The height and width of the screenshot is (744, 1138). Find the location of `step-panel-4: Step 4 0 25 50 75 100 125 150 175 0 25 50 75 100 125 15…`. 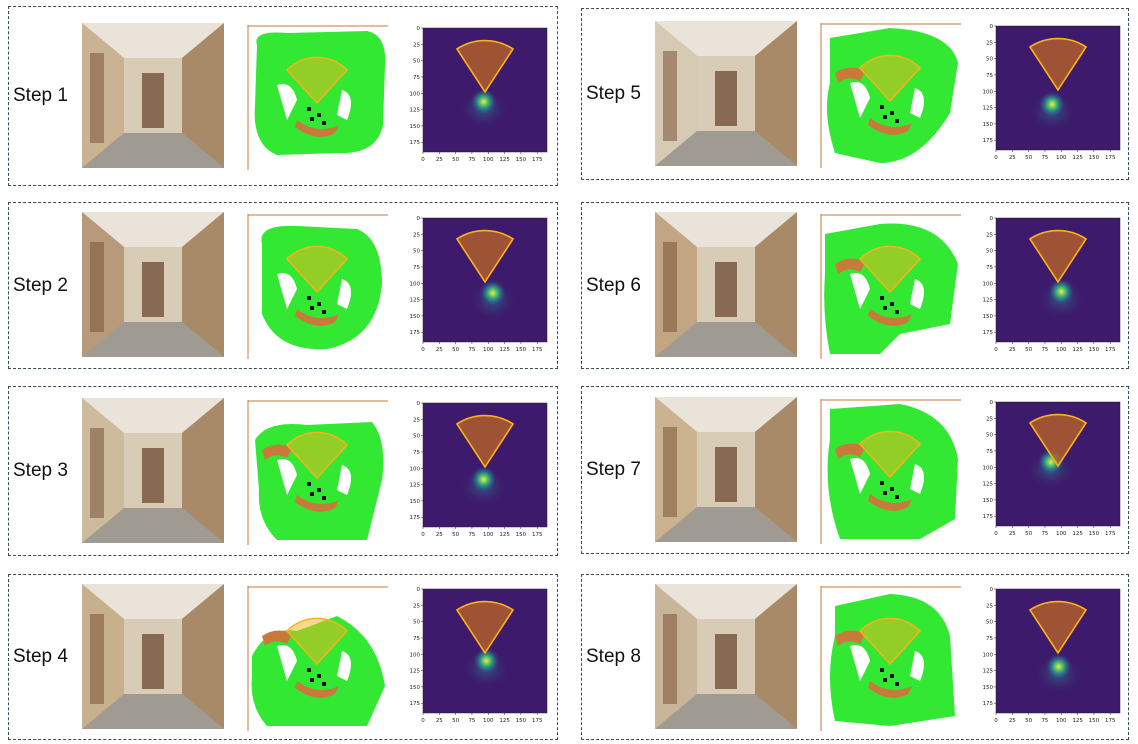

step-panel-4: Step 4 0 25 50 75 100 125 150 175 0 25 50 75 100 125 15… is located at coordinates (283, 657).